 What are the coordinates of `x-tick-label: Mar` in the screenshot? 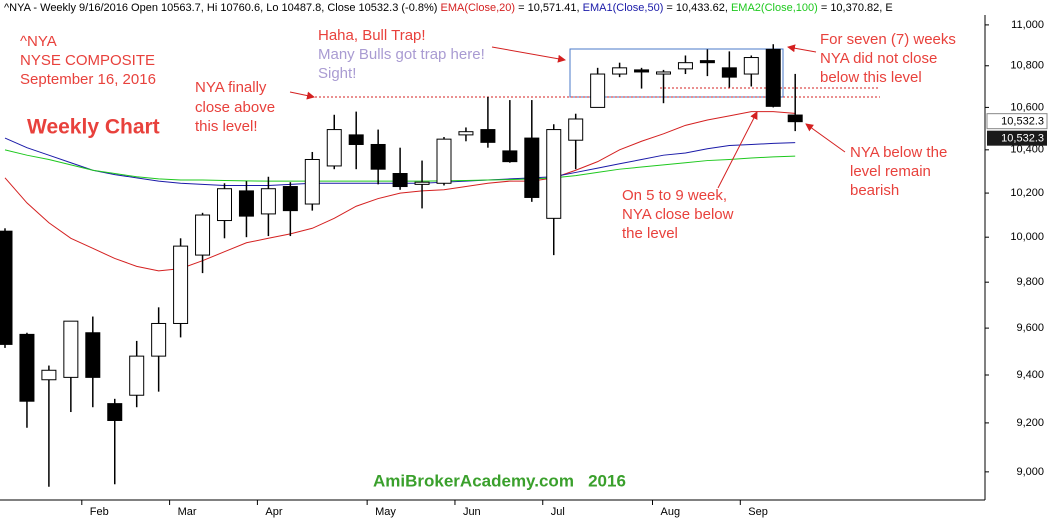 It's located at (187, 512).